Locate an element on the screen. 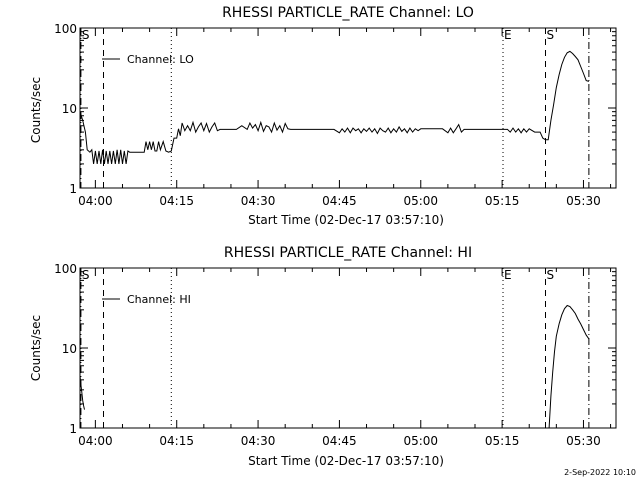 This screenshot has height=480, width=640. legend-label: Channel: HI is located at coordinates (159, 299).